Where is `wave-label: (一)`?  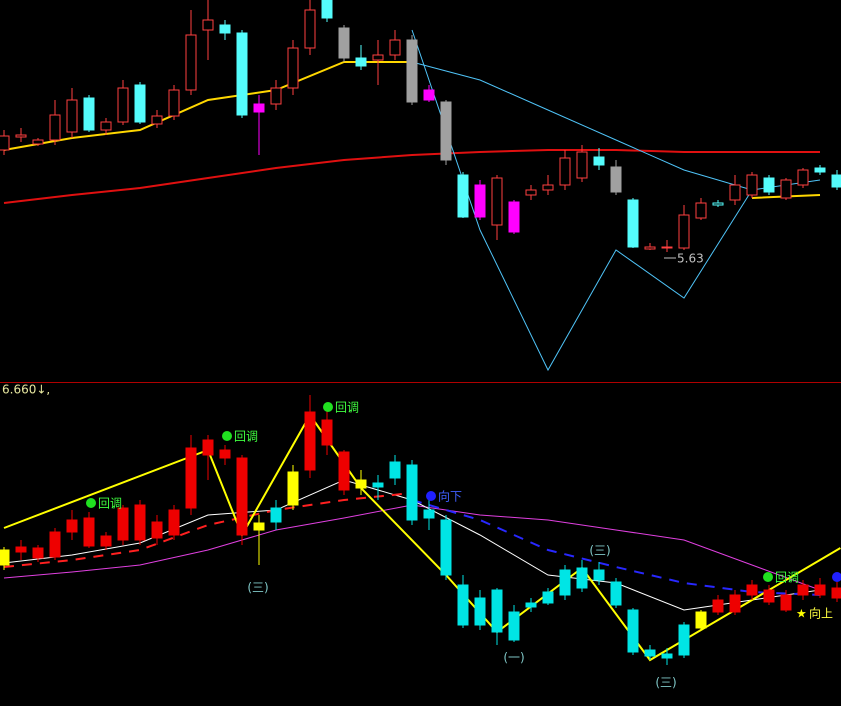 wave-label: (一) is located at coordinates (513, 658).